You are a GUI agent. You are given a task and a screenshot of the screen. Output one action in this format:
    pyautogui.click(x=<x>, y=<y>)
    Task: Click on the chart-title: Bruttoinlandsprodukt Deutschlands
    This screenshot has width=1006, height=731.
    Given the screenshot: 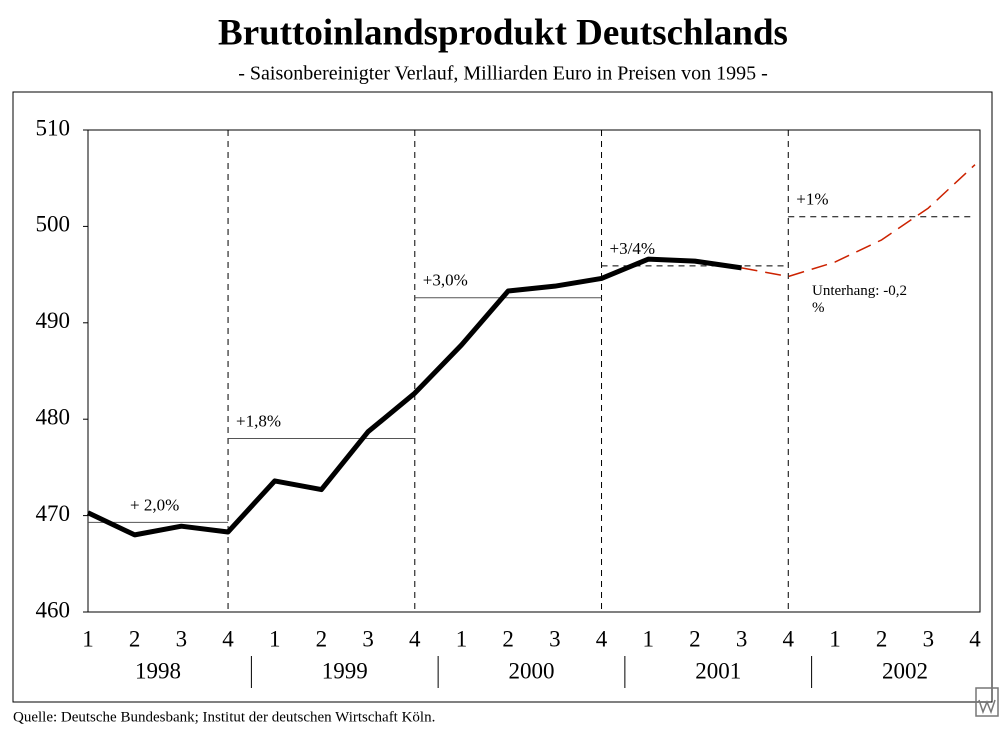 What is the action you would take?
    pyautogui.click(x=503, y=32)
    